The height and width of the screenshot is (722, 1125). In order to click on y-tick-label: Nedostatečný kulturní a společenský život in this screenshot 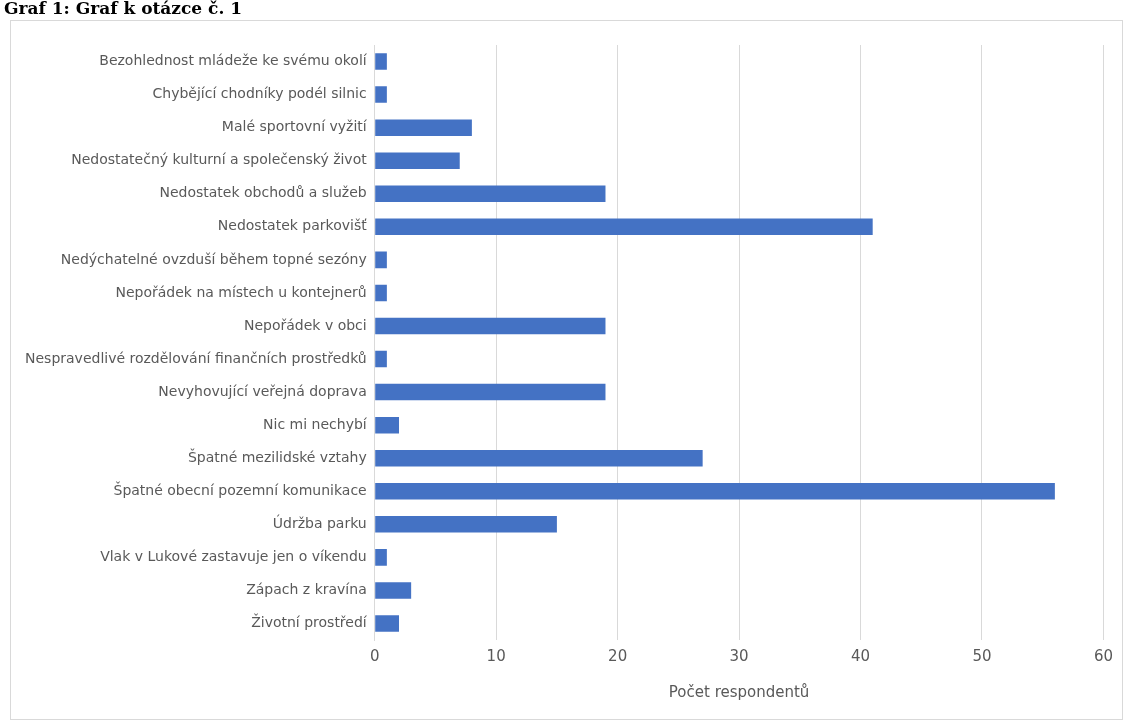, I will do `click(219, 159)`.